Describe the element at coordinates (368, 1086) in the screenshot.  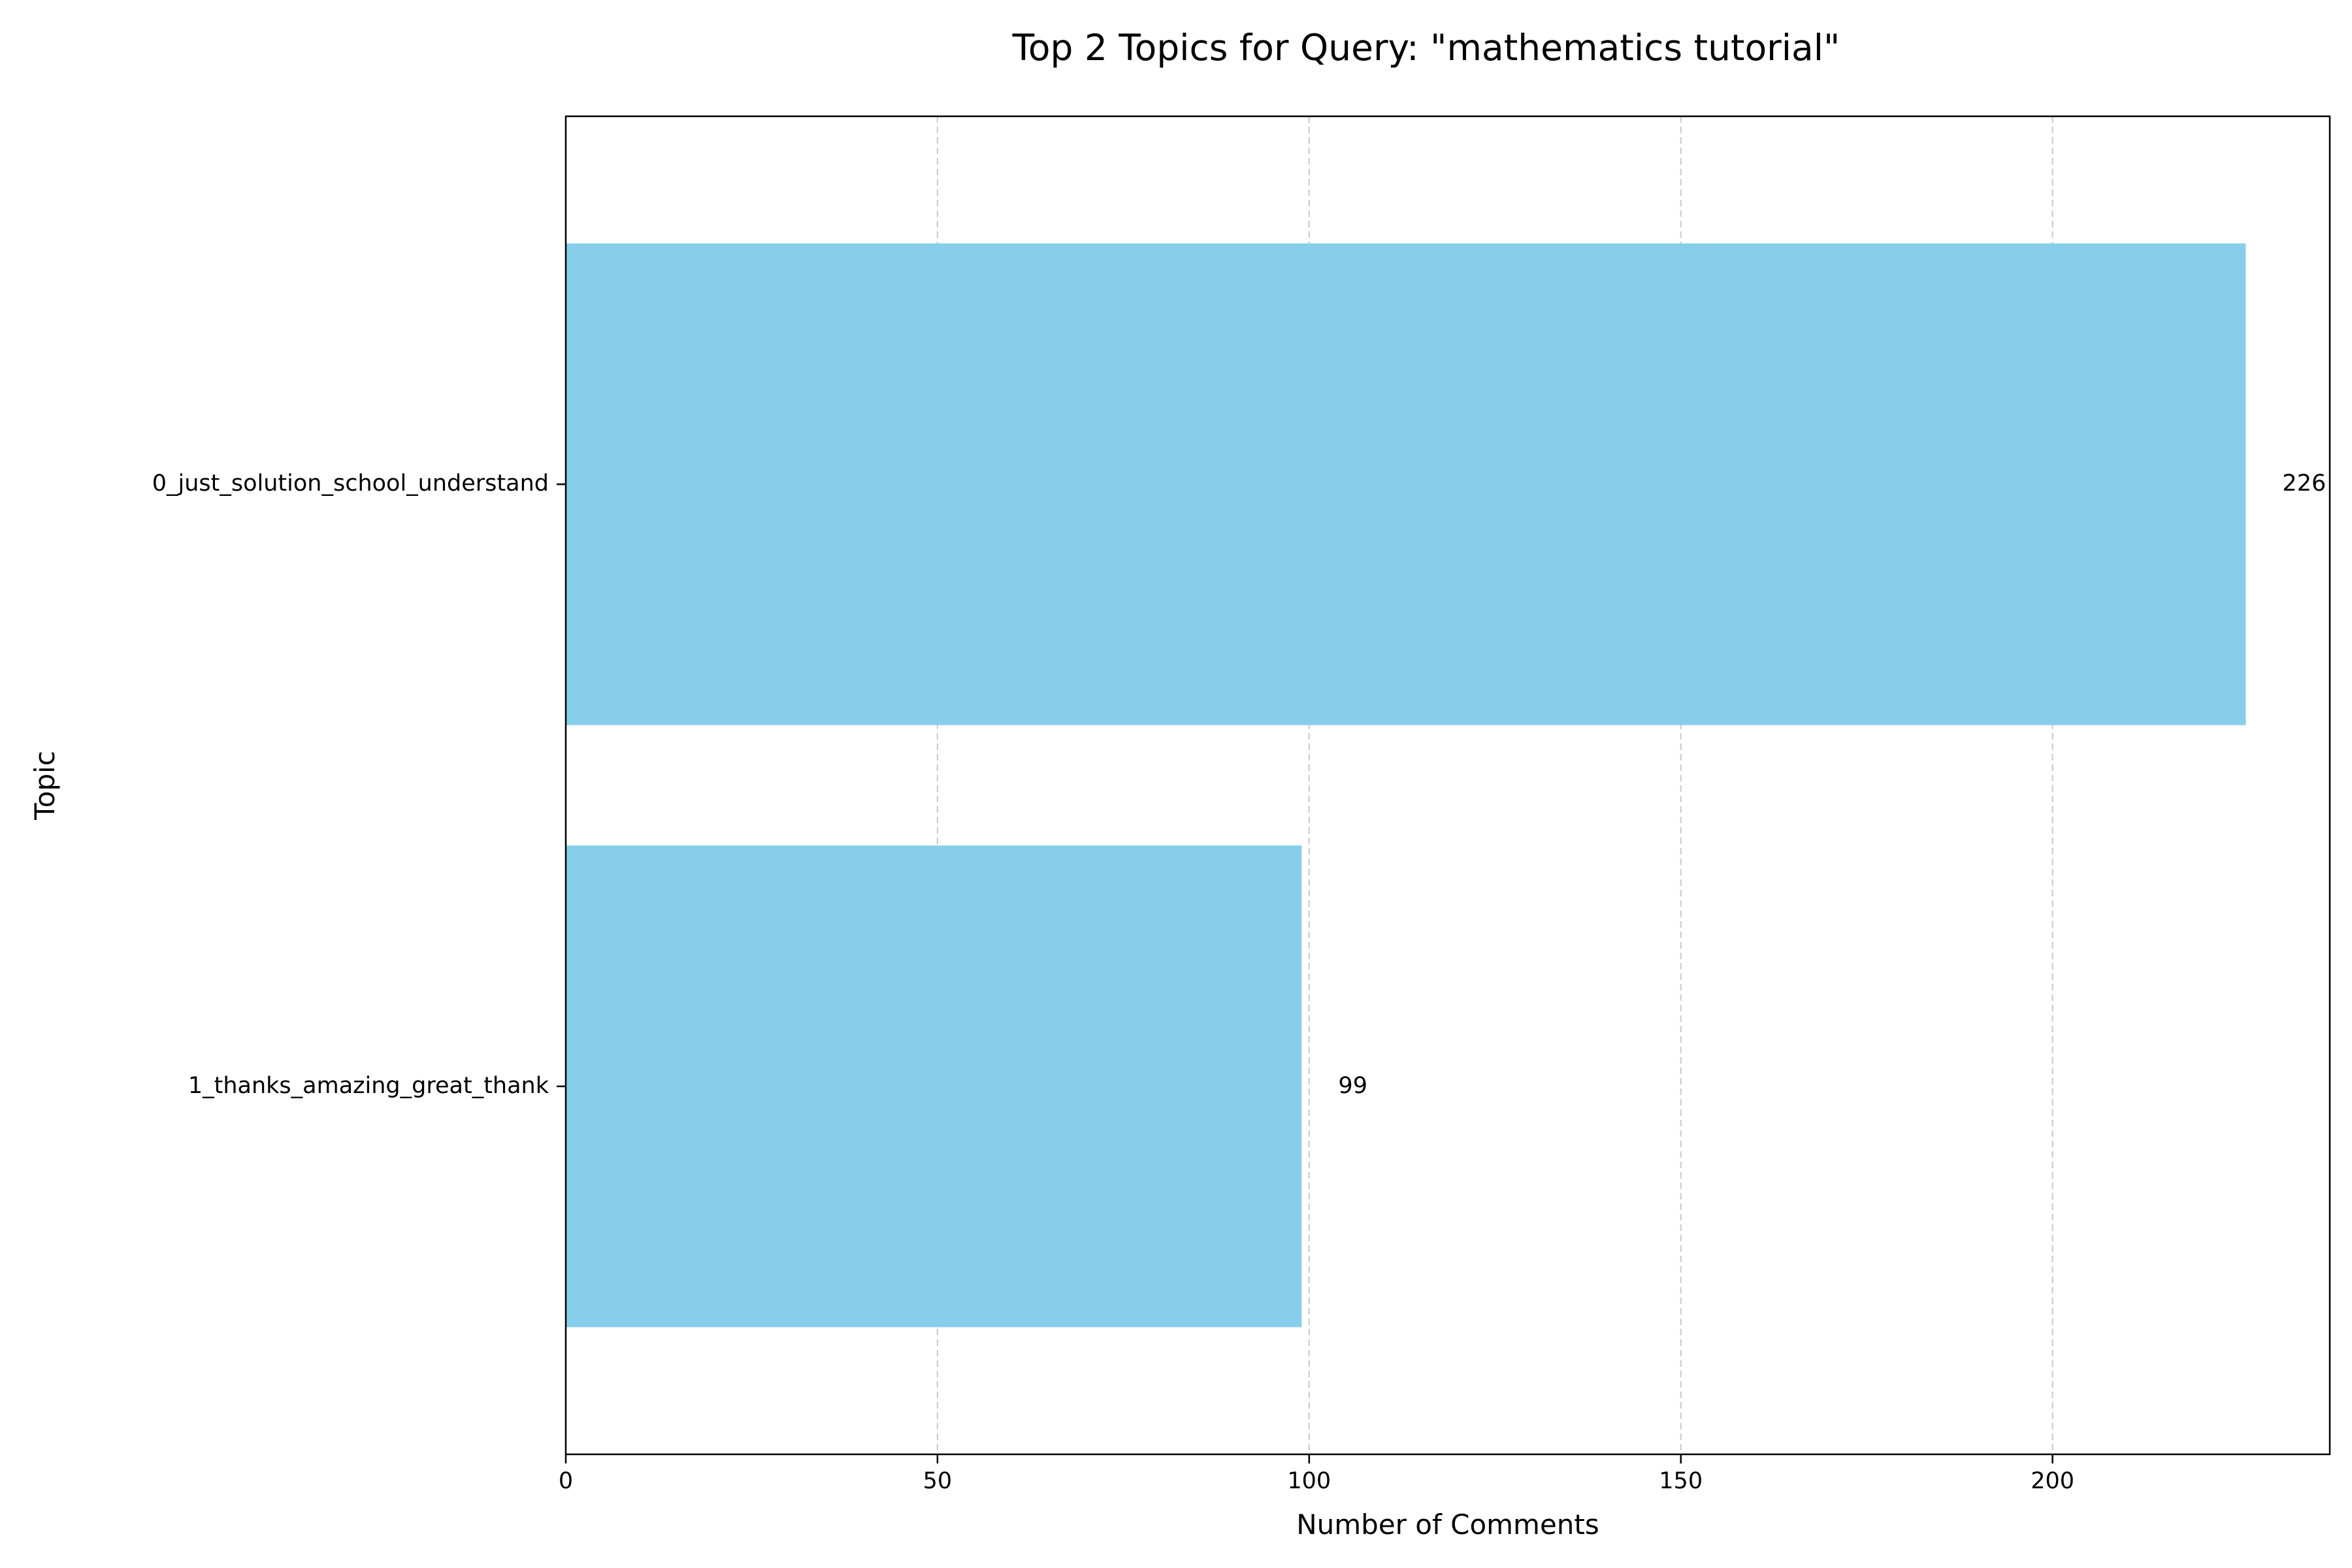
I see `y-tick-label-1: 1_thanks_amazing_great_thank` at that location.